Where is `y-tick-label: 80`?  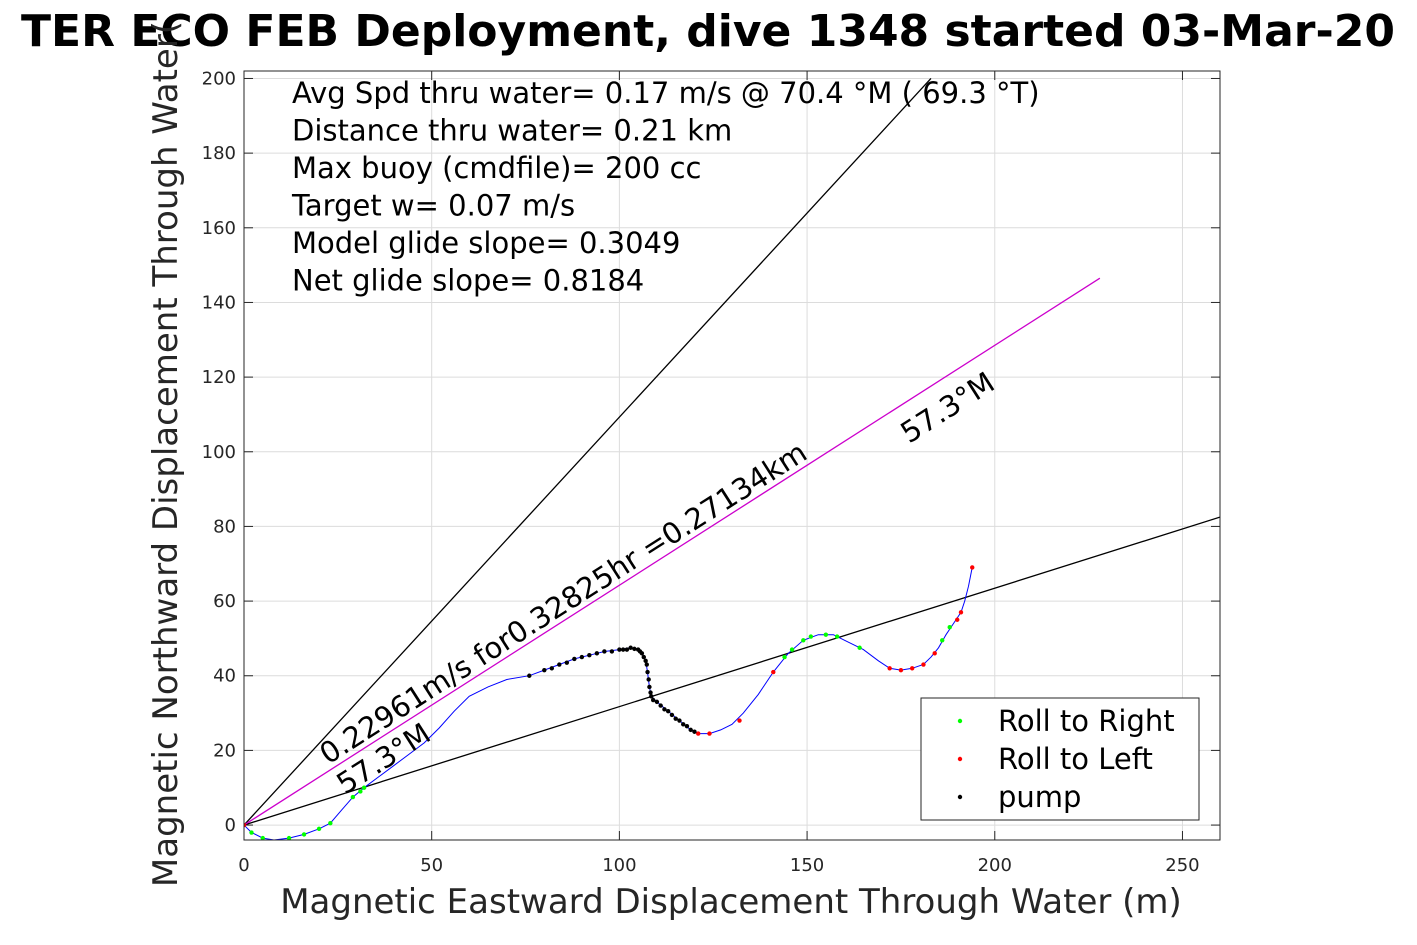
y-tick-label: 80 is located at coordinates (224, 526).